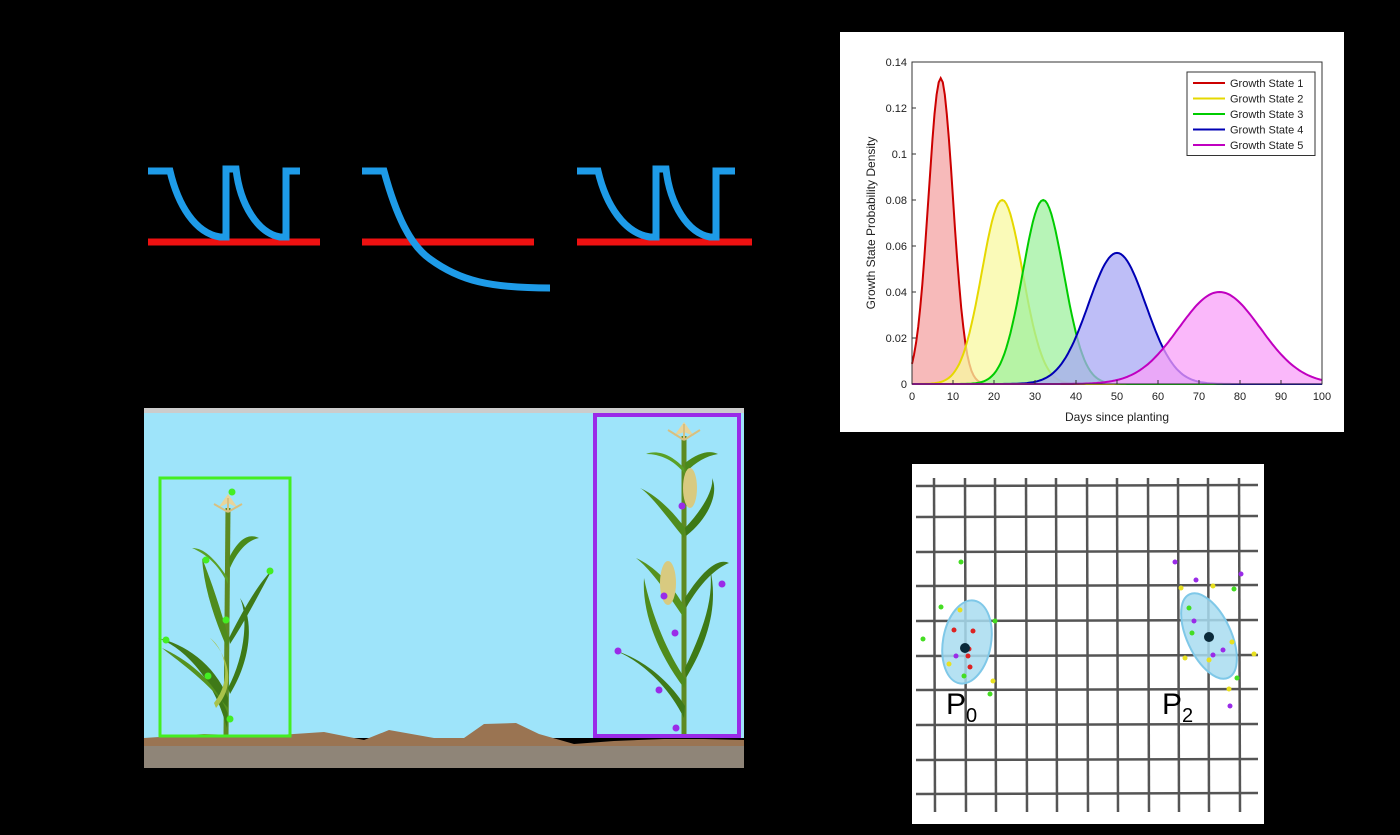 Image resolution: width=1400 pixels, height=835 pixels. What do you see at coordinates (444, 757) in the screenshot?
I see `ground-base` at bounding box center [444, 757].